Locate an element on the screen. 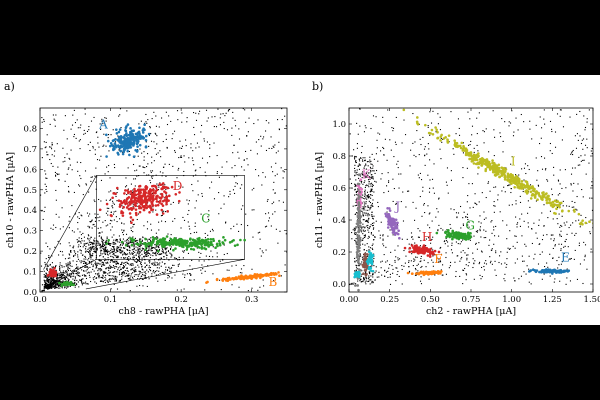 Image resolution: width=600 pixels, height=400 pixels. cluster-label: G is located at coordinates (470, 226).